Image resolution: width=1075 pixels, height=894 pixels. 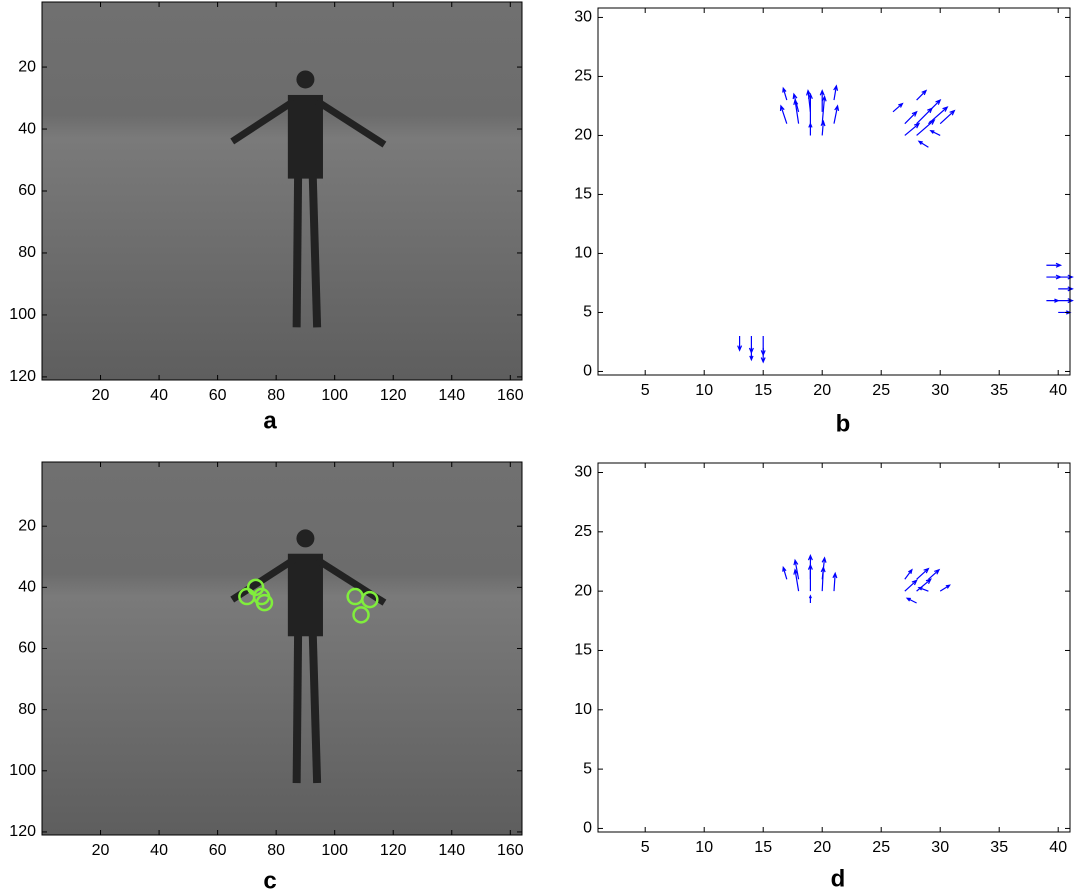 What do you see at coordinates (22, 376) in the screenshot?
I see `y-tick-label: 120` at bounding box center [22, 376].